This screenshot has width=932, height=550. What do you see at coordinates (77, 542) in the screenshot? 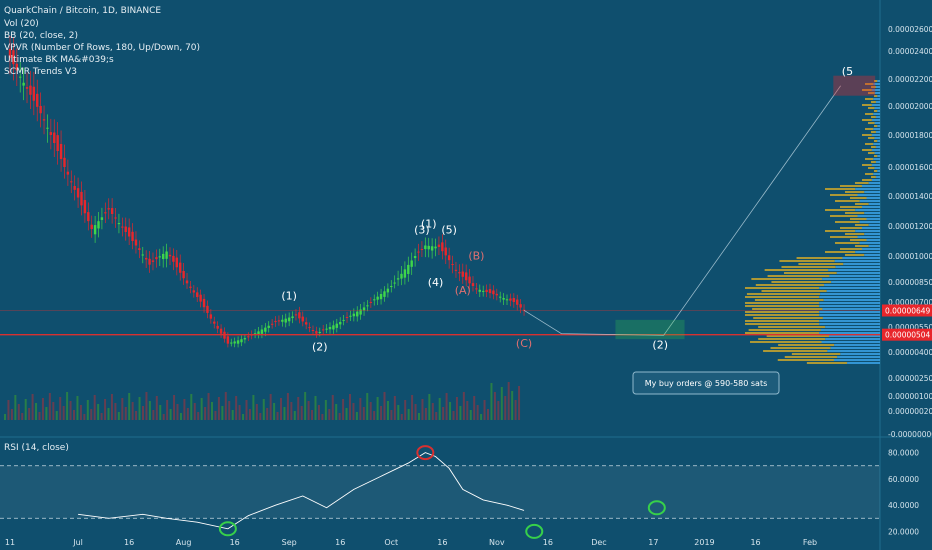
I see `time-tick-label: Jul` at bounding box center [77, 542].